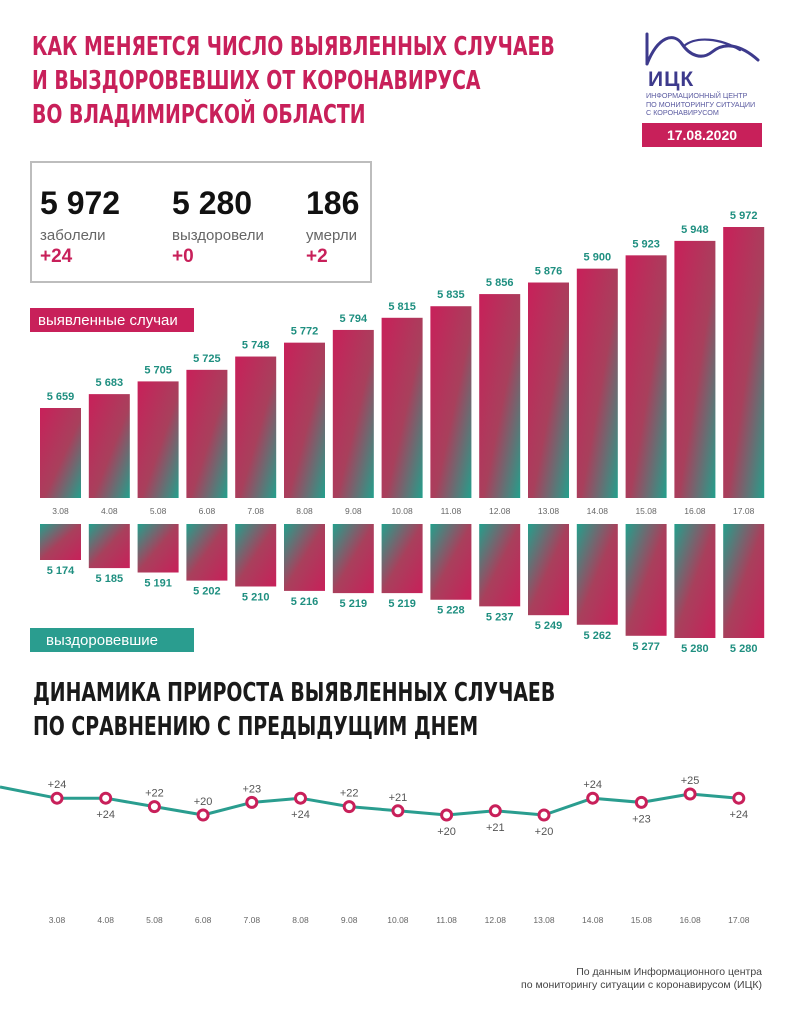 This screenshot has width=794, height=1024. Describe the element at coordinates (105, 920) in the screenshot. I see `growth-date-label: 4.08` at that location.